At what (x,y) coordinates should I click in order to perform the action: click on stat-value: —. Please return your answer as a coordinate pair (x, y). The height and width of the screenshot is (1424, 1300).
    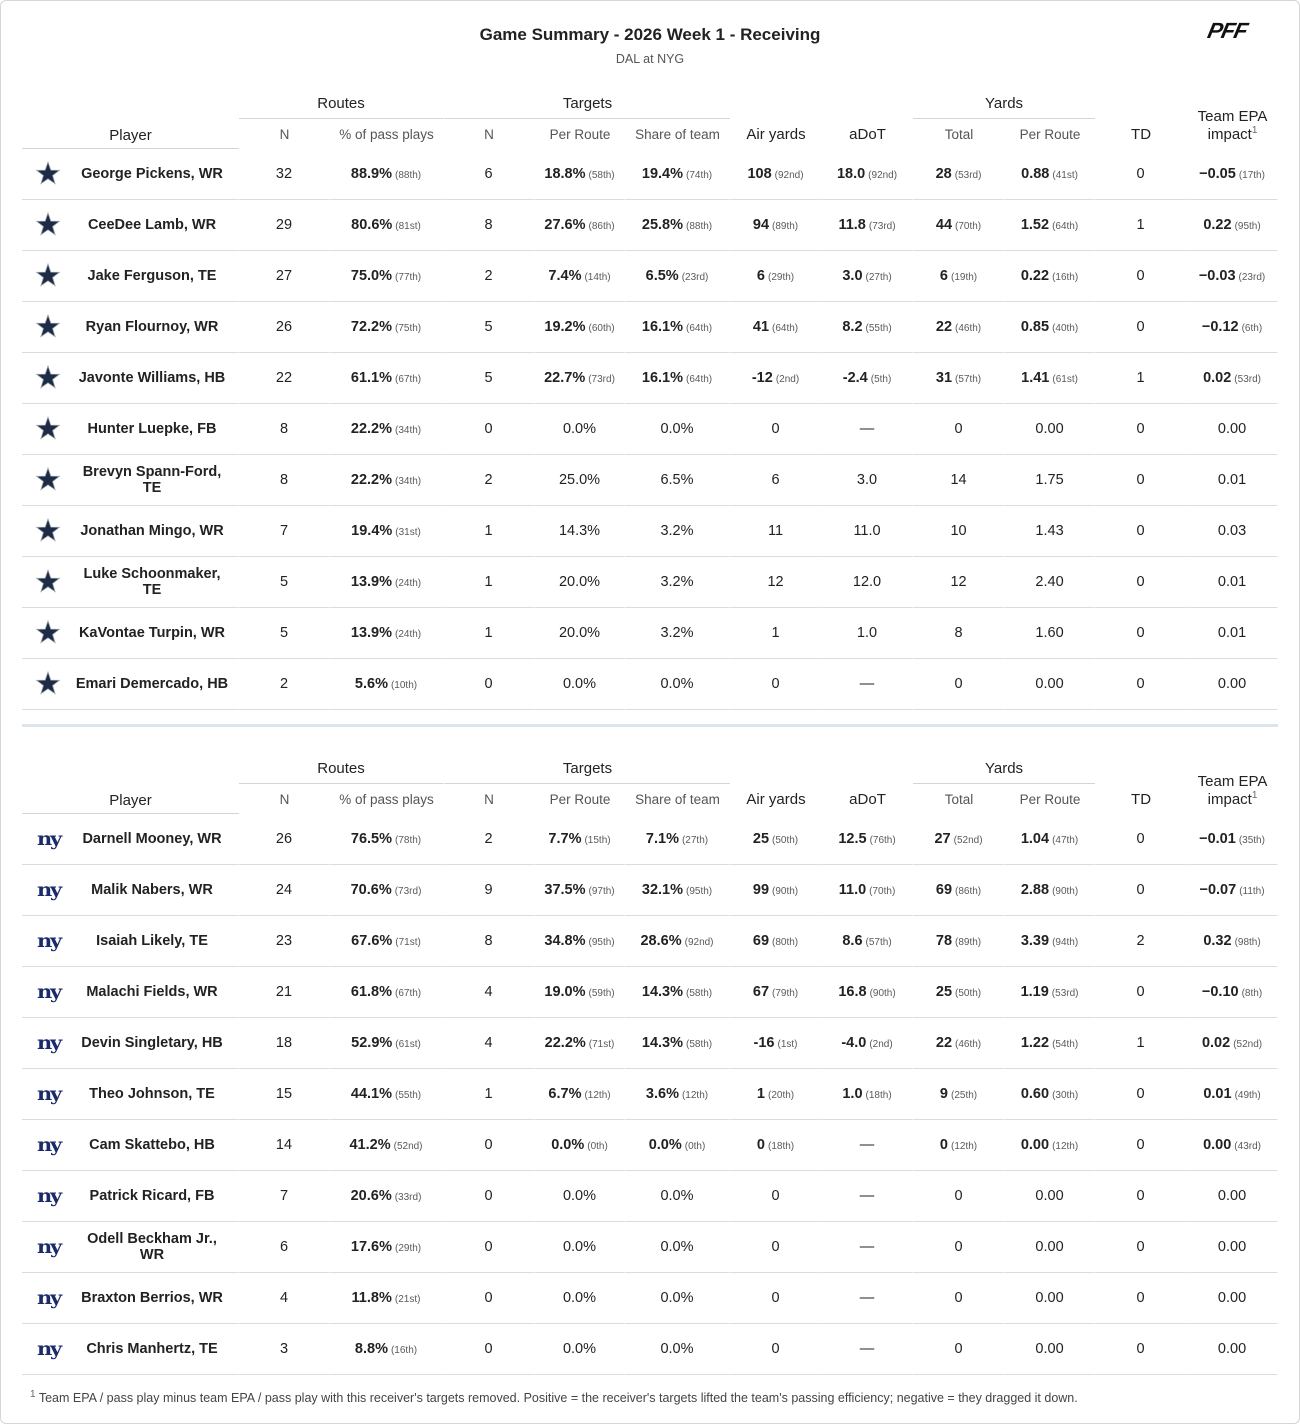
    Looking at the image, I should click on (867, 1247).